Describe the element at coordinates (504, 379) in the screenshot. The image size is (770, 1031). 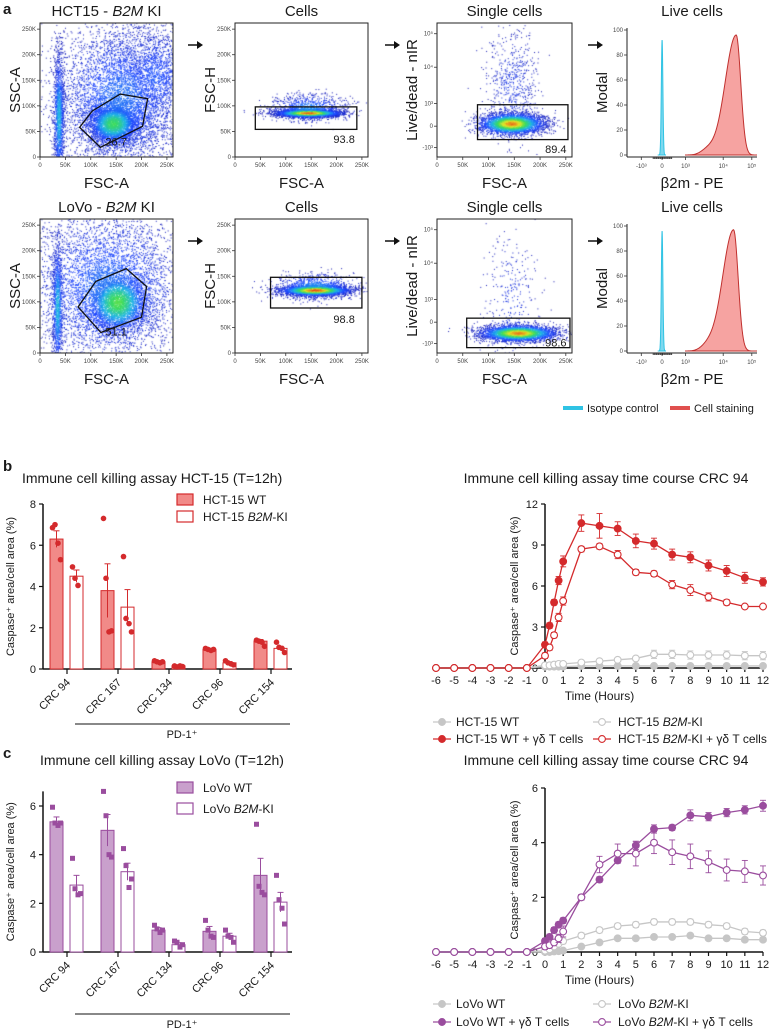
I see `flow-x-axis-label: FSC-A` at that location.